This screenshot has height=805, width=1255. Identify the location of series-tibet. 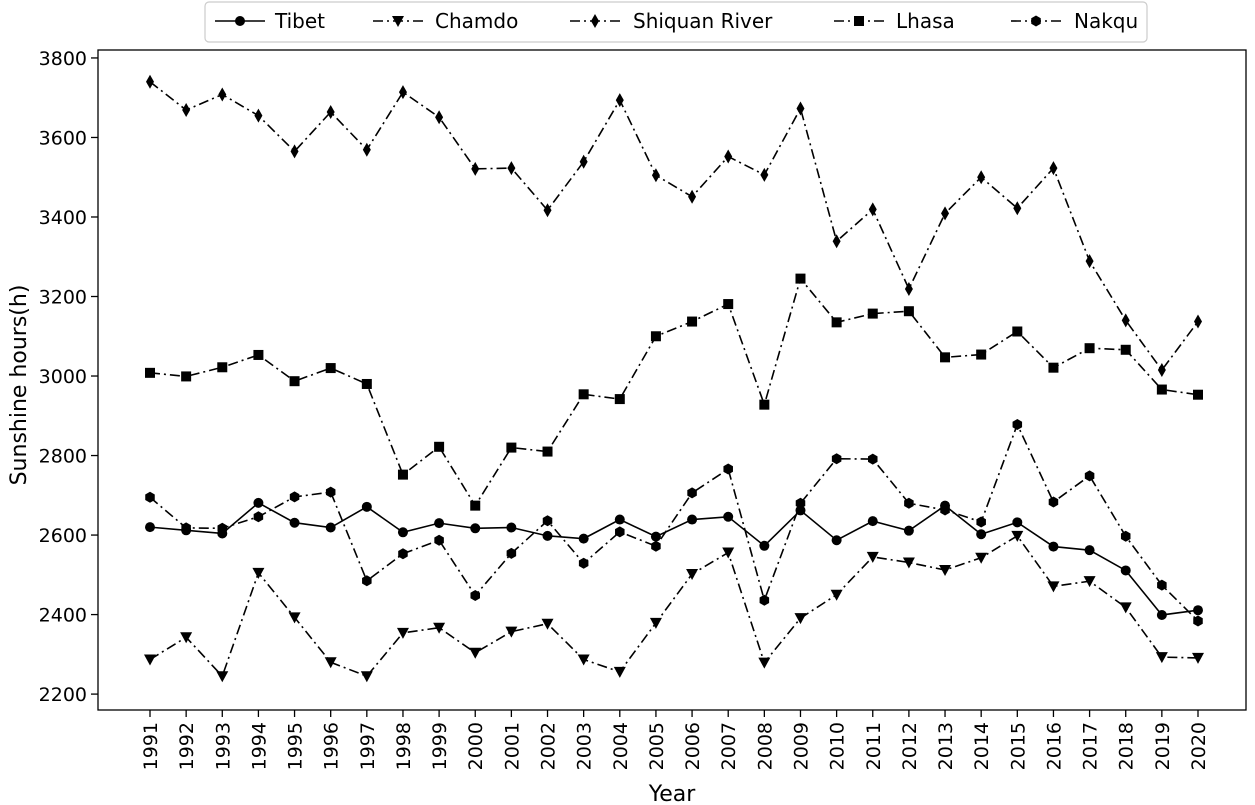
(674, 558).